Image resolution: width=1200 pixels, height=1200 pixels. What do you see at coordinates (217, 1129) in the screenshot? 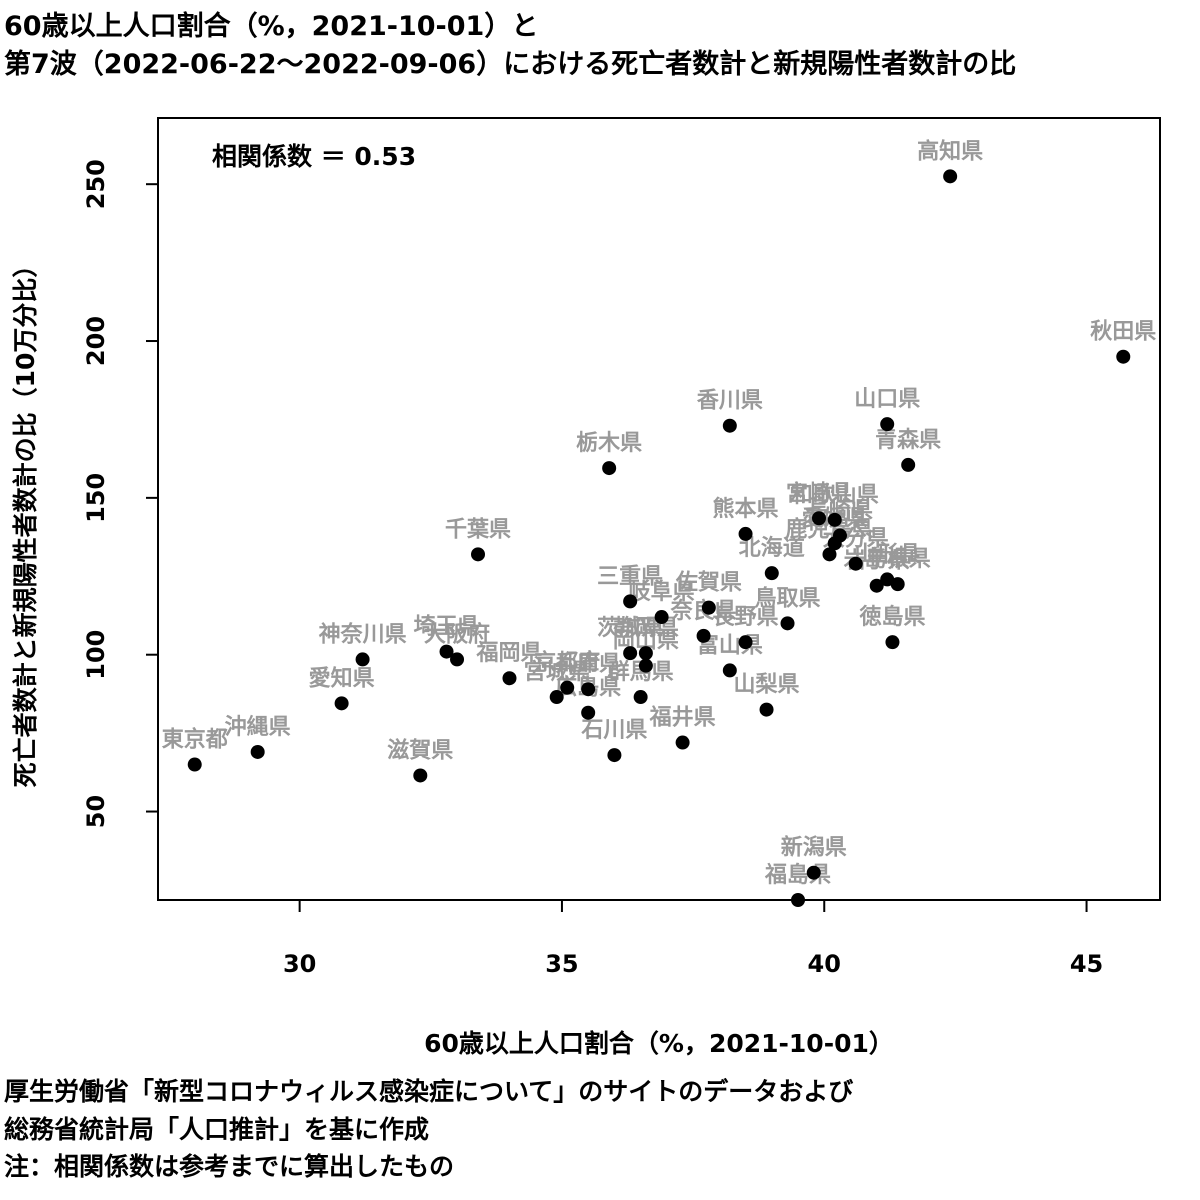
I see `source-note-2: 総務省統計局「人口推計」を基に作成` at bounding box center [217, 1129].